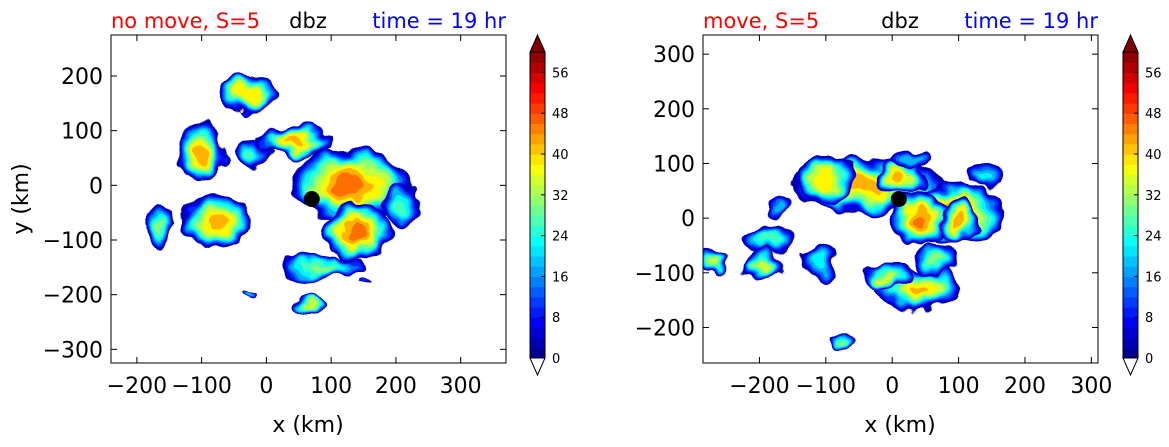 The image size is (1169, 447). Describe the element at coordinates (899, 425) in the screenshot. I see `right-x-axis-label: x (km)` at that location.